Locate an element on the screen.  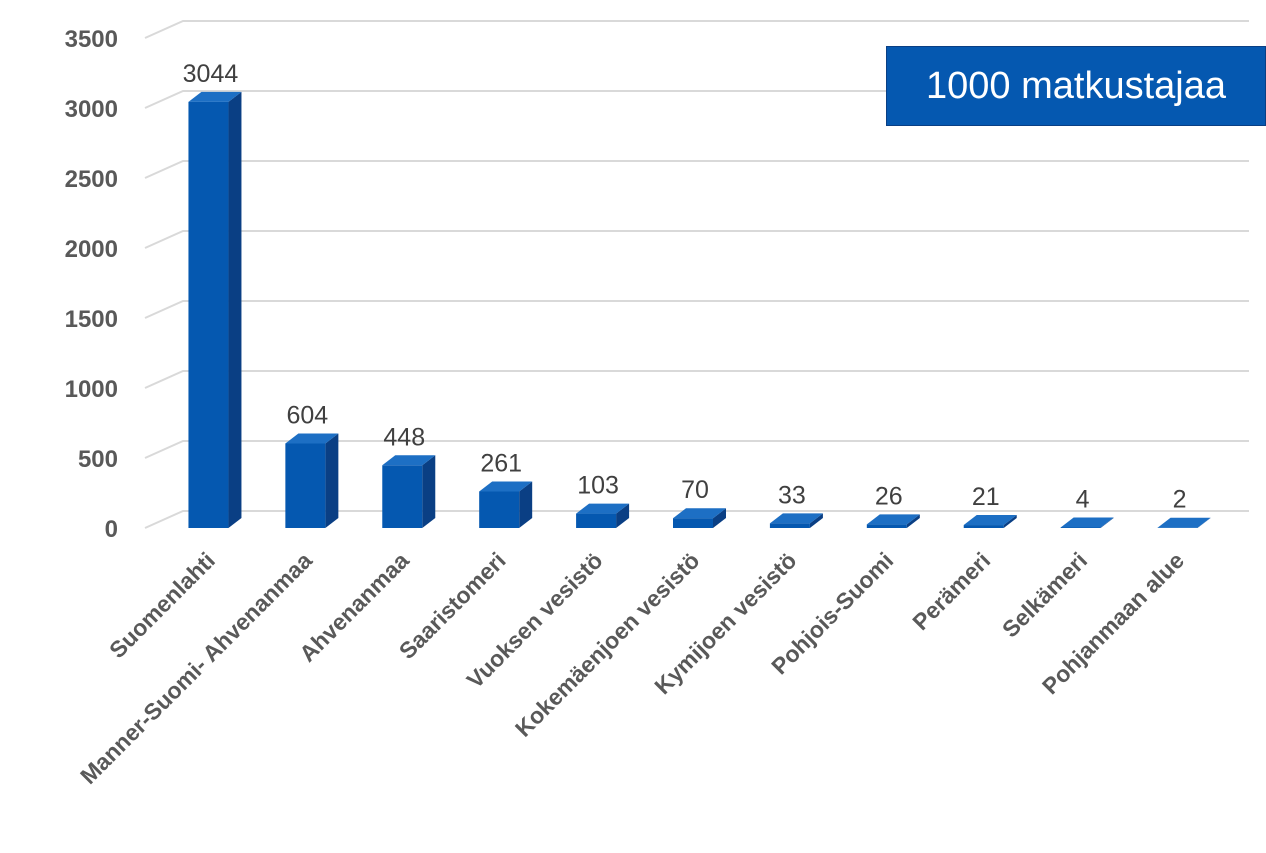
y-tick-label: 3500 is located at coordinates (91, 39).